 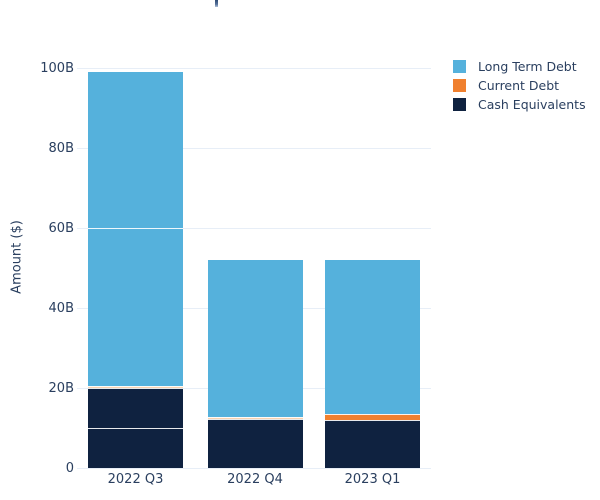 What do you see at coordinates (459, 104) in the screenshot?
I see `legend-swatch-cash-equivalents-icon` at bounding box center [459, 104].